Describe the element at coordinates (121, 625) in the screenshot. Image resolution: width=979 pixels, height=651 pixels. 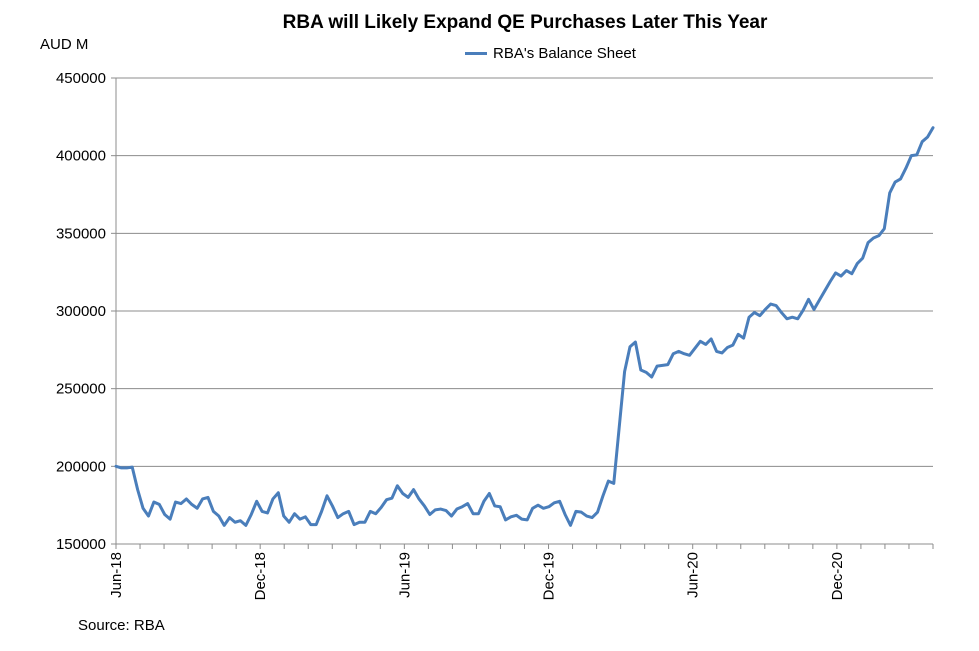
I see `source-note: Source: RBA` at that location.